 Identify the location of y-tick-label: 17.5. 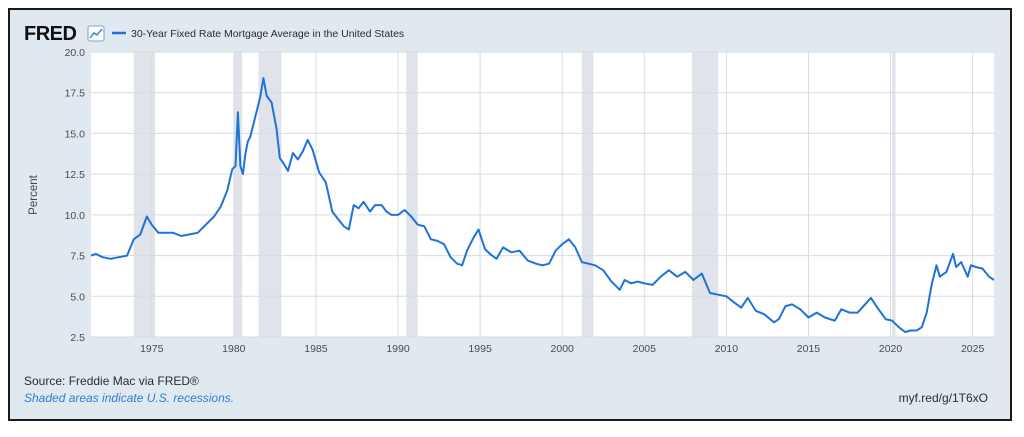
(75, 94).